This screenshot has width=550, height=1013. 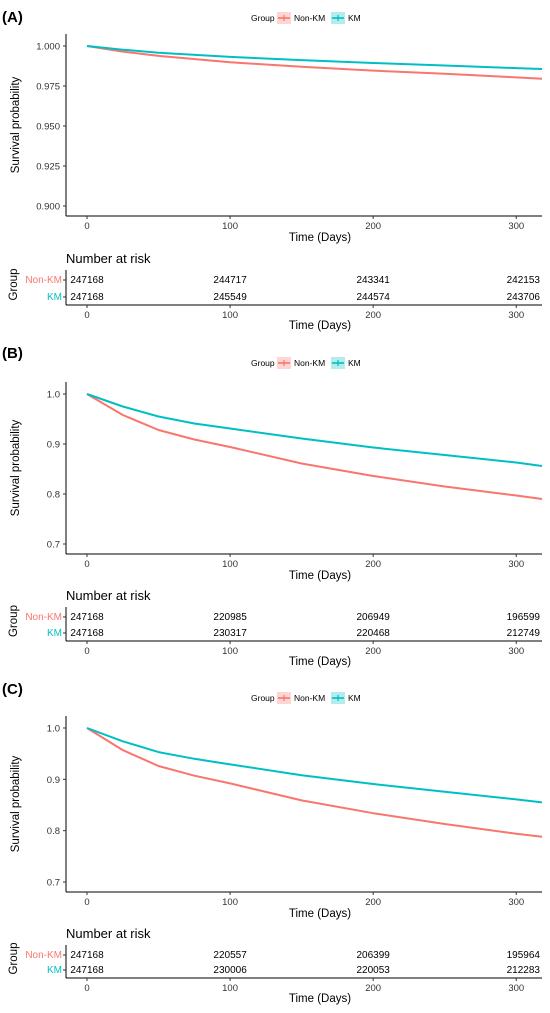 What do you see at coordinates (230, 633) in the screenshot?
I see `risk-value: 230317` at bounding box center [230, 633].